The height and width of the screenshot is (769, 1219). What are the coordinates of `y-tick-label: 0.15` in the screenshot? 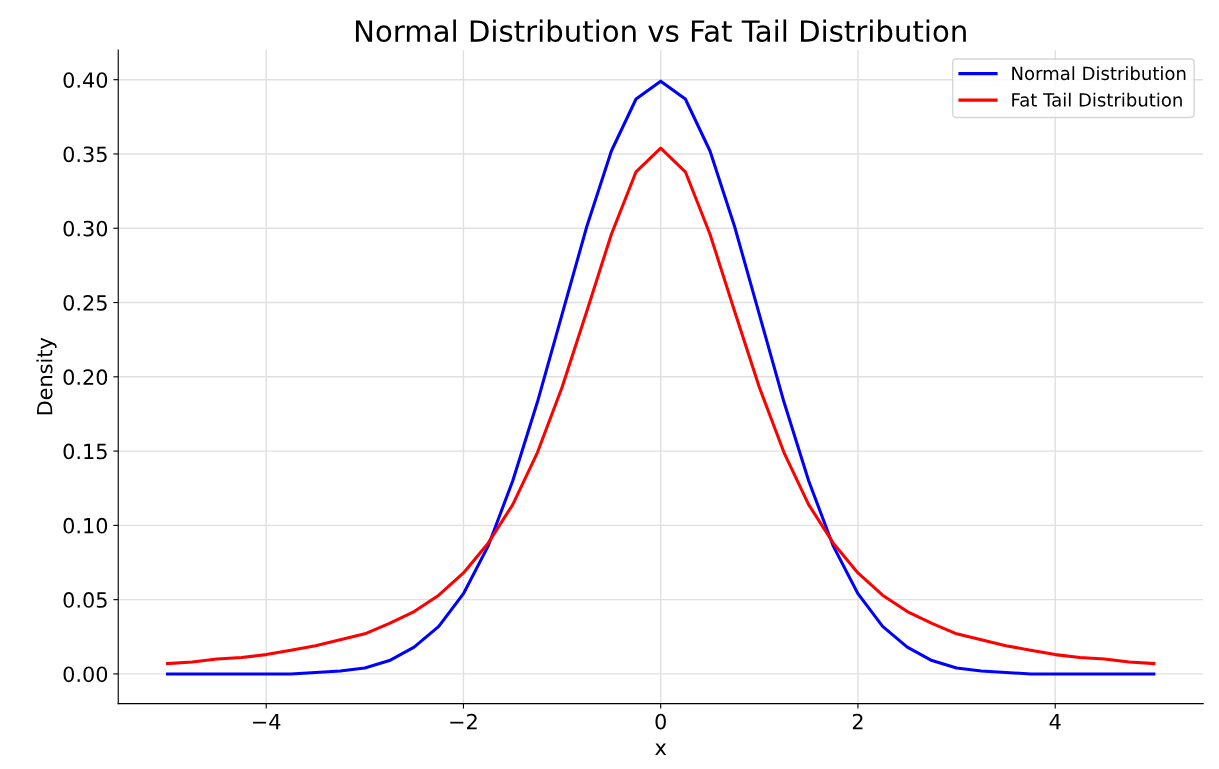 It's located at (85, 451).